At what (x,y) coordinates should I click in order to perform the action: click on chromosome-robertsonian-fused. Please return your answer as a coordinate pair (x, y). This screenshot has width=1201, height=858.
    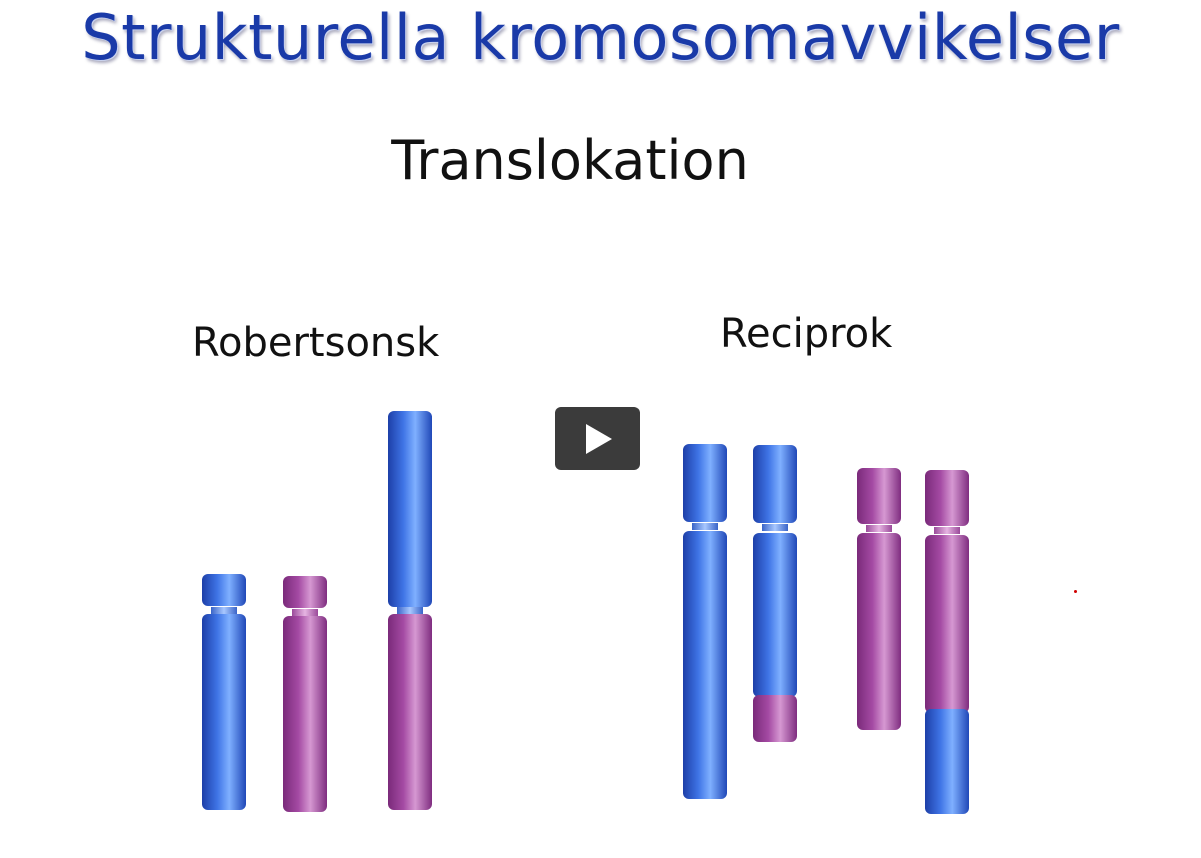
    Looking at the image, I should click on (410, 610).